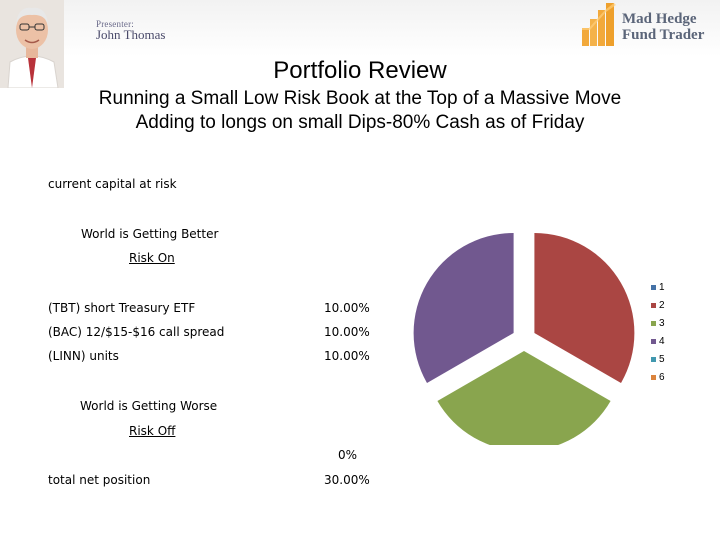  Describe the element at coordinates (662, 377) in the screenshot. I see `legend-label: 6` at that location.